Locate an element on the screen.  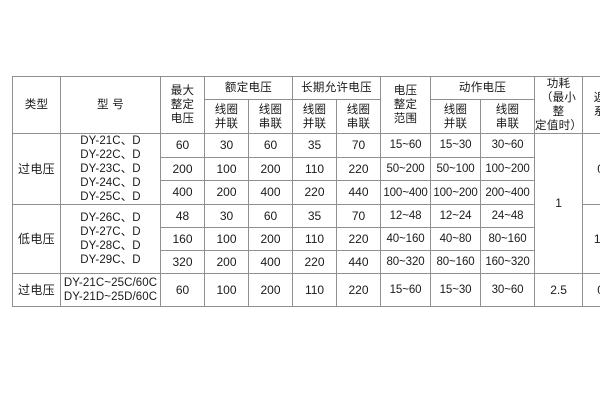
cell-action-parallel: 50~100 is located at coordinates (456, 169).